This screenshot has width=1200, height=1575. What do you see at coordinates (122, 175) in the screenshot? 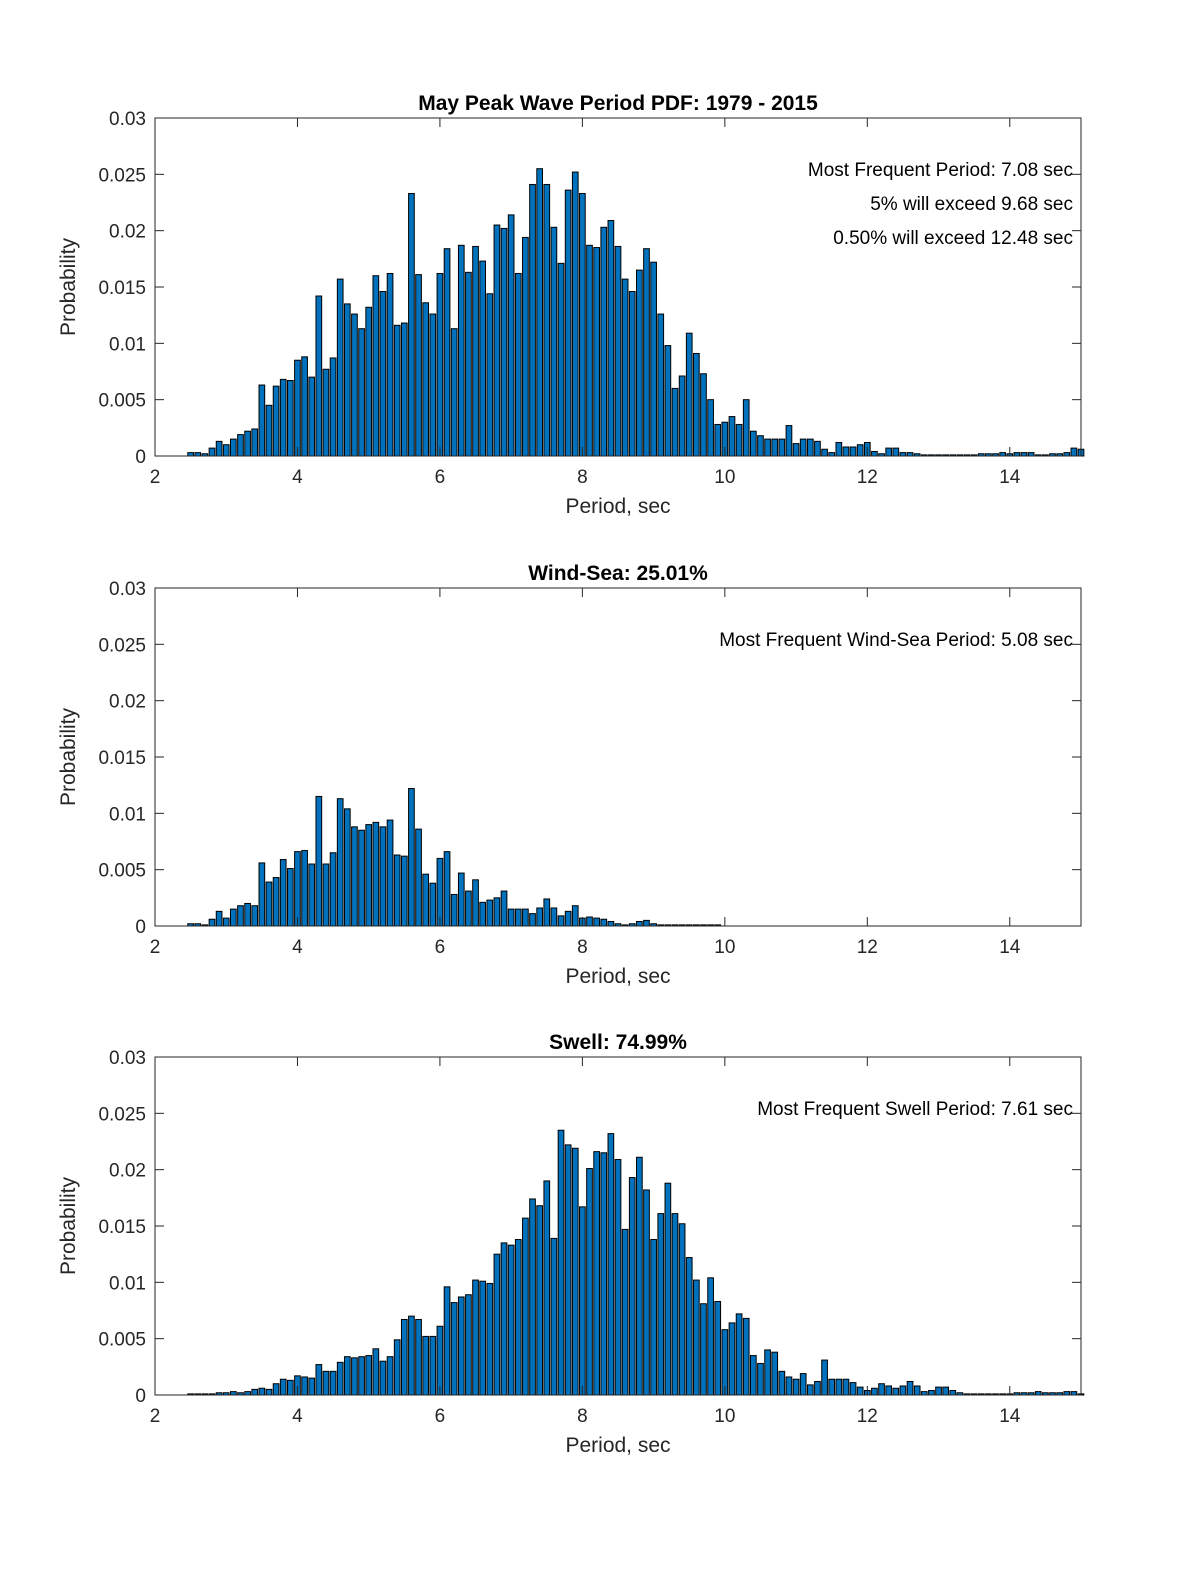
I see `y-tick-label: 0.025` at bounding box center [122, 175].